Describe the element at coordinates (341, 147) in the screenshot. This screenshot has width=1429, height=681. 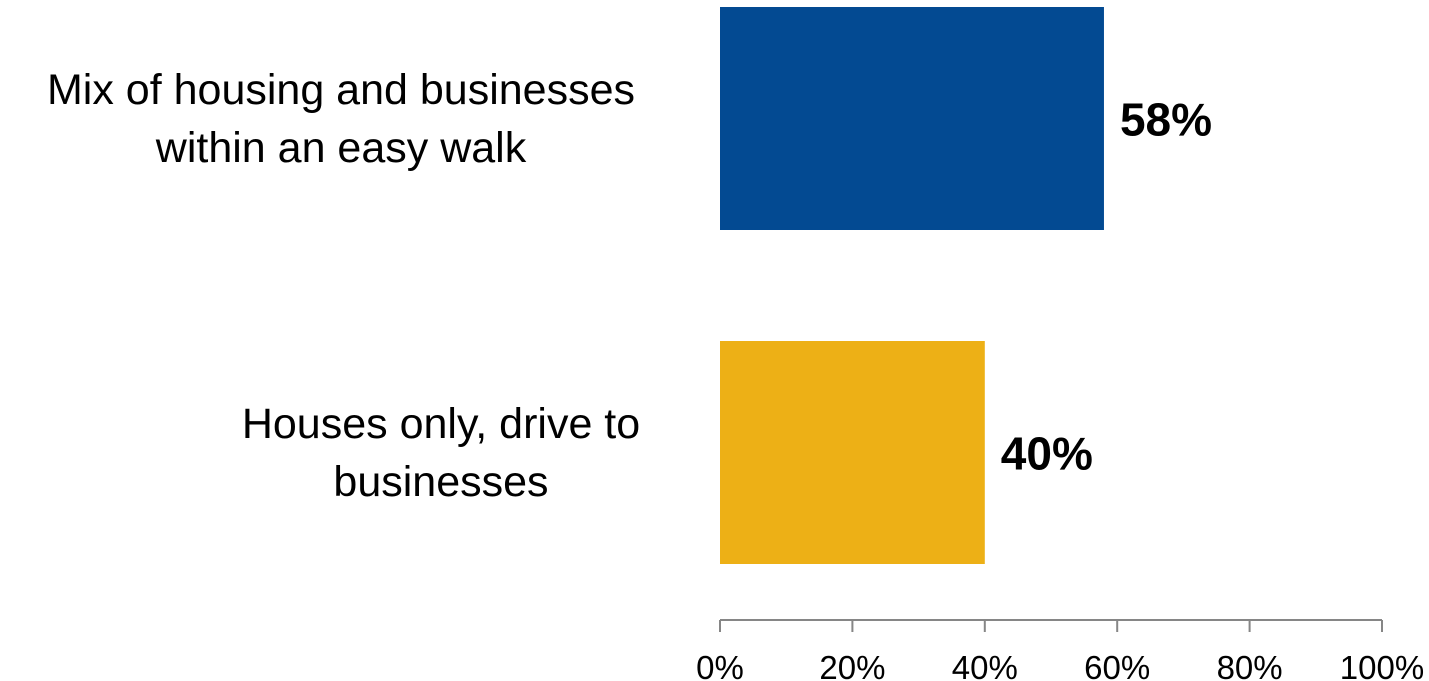
I see `category-label-1-line-2: within an easy walk` at that location.